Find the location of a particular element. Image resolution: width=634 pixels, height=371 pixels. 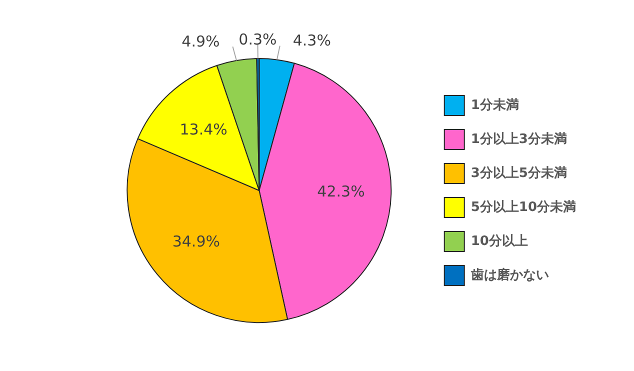

legend-label: 10分以上 is located at coordinates (499, 241).